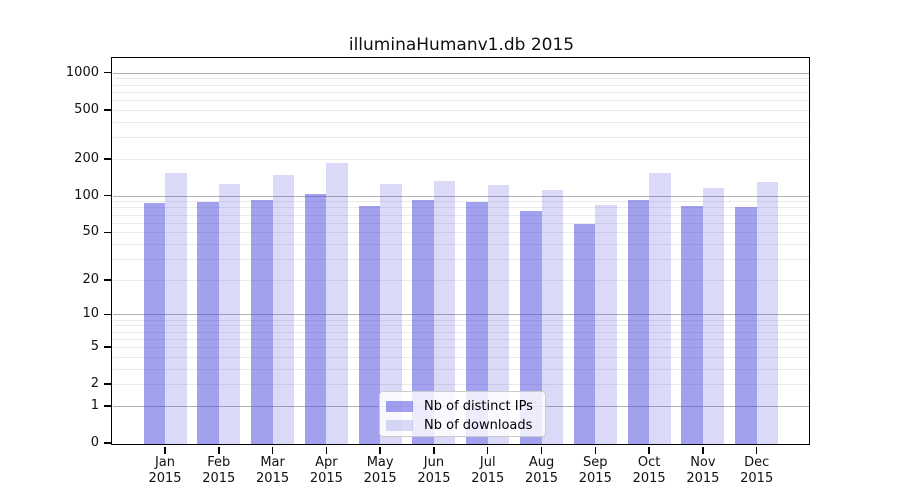 The height and width of the screenshot is (500, 900). What do you see at coordinates (638, 322) in the screenshot?
I see `bar-ips-oct` at bounding box center [638, 322].